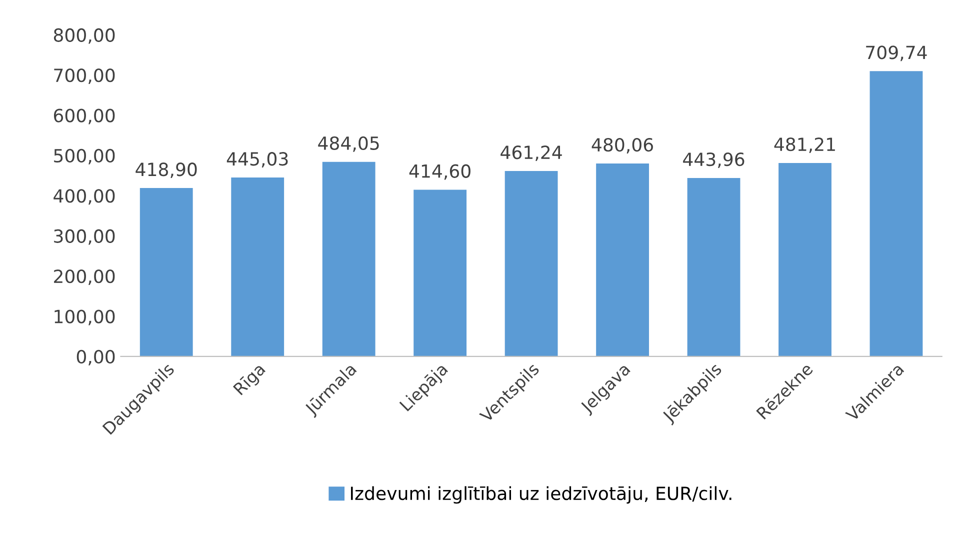 This screenshot has height=536, width=966. Describe the element at coordinates (257, 160) in the screenshot. I see `data-label: 445,03` at that location.